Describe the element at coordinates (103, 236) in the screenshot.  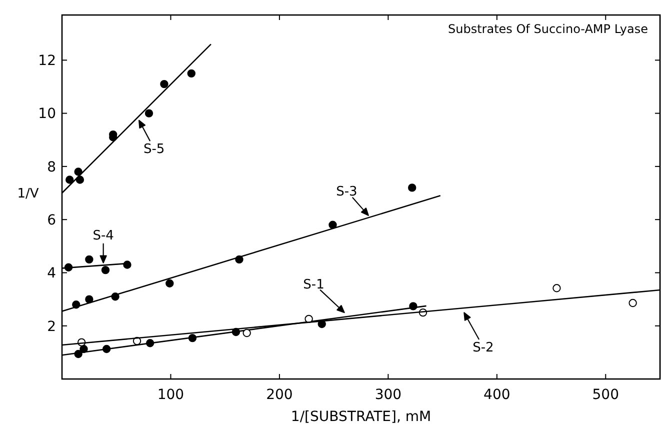
I see `annotation: S-4` at that location.